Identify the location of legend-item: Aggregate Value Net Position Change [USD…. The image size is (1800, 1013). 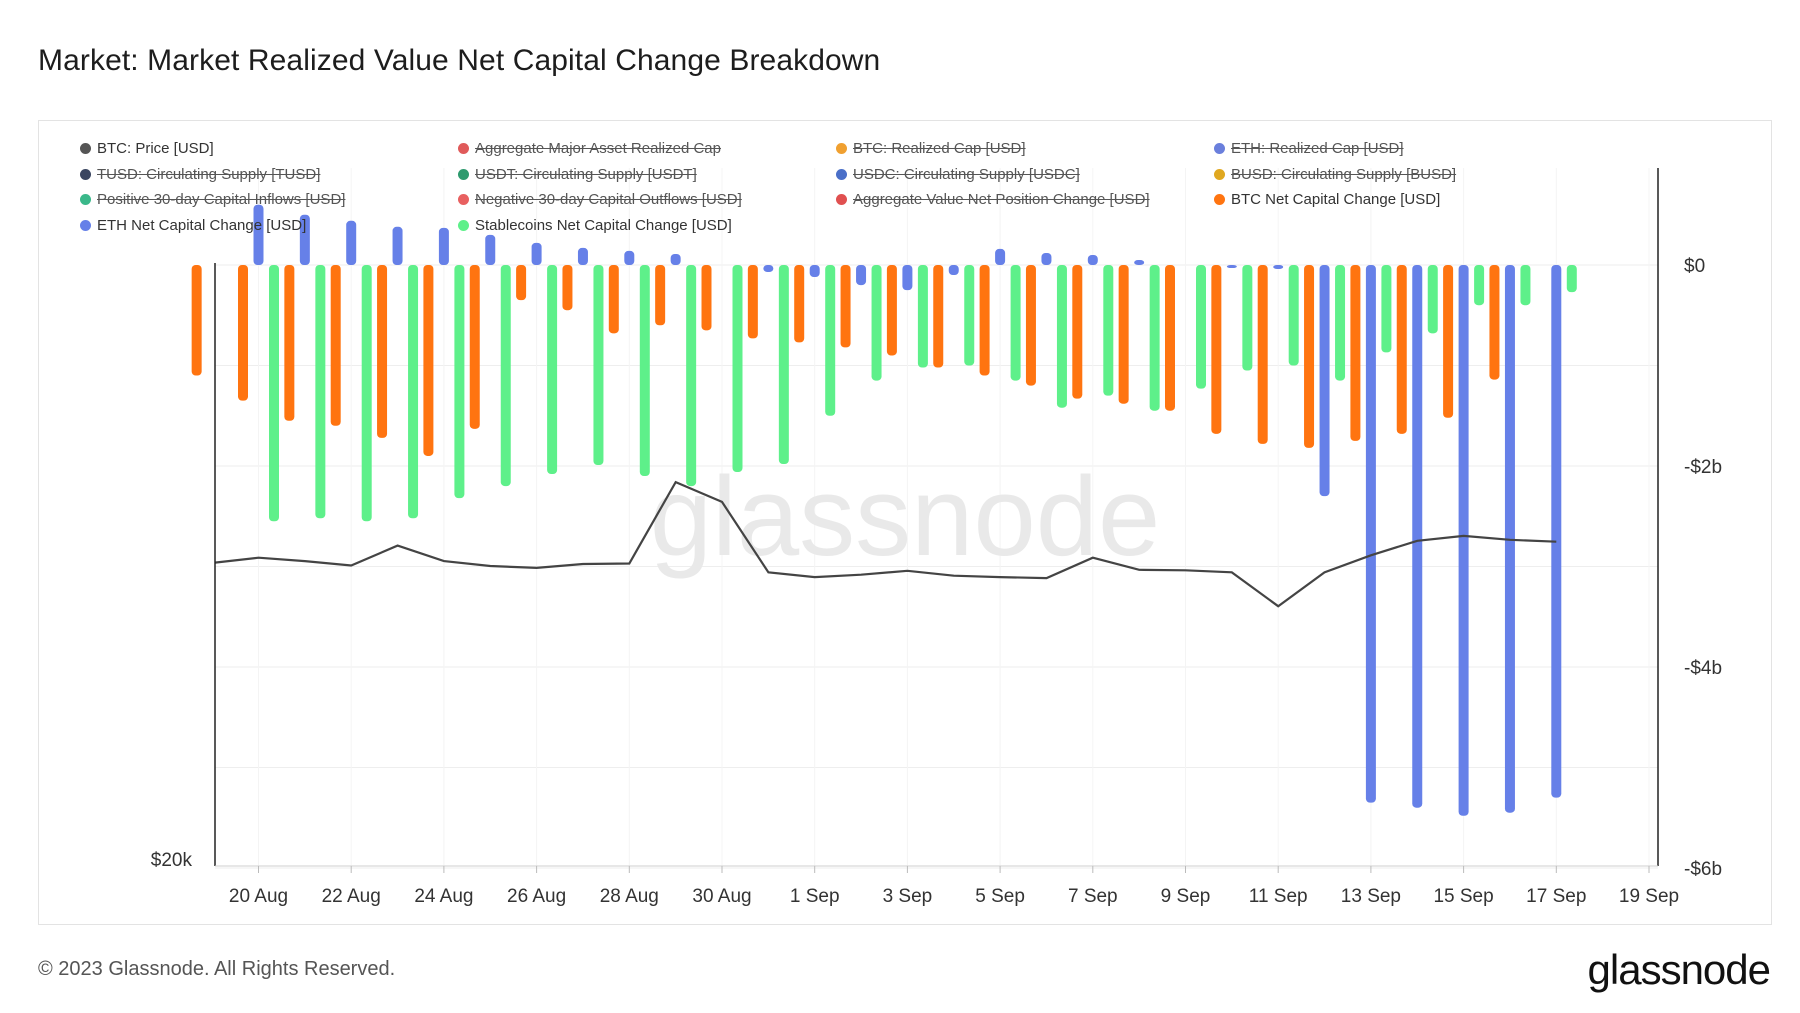
(993, 199).